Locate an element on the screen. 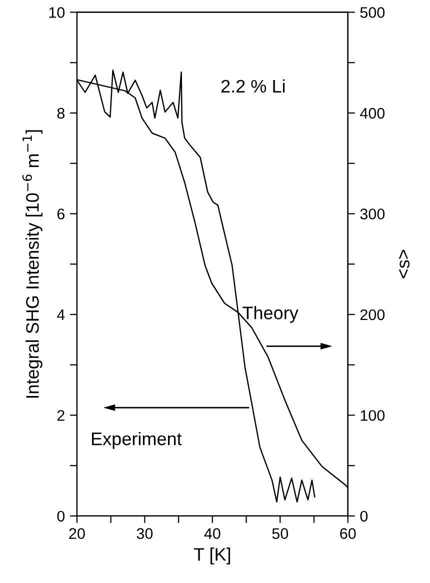 The image size is (430, 583). y-tick-label: 2 is located at coordinates (60, 415).